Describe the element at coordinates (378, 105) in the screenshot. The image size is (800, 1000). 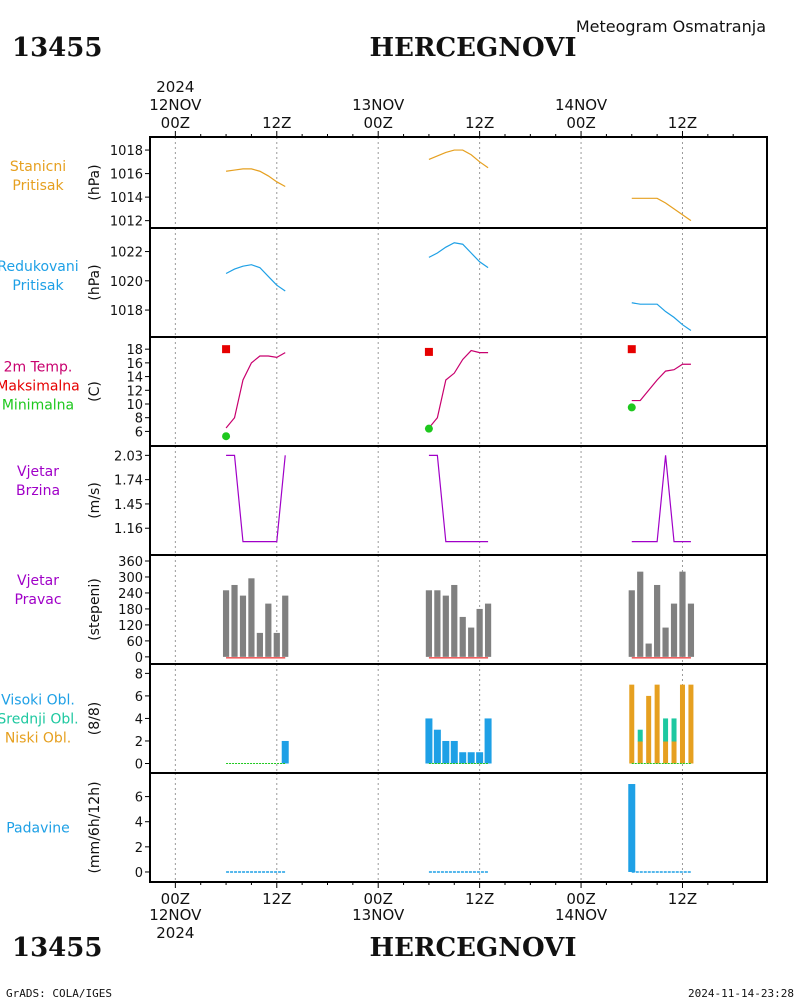
I see `top-date-label: 13NOV` at that location.